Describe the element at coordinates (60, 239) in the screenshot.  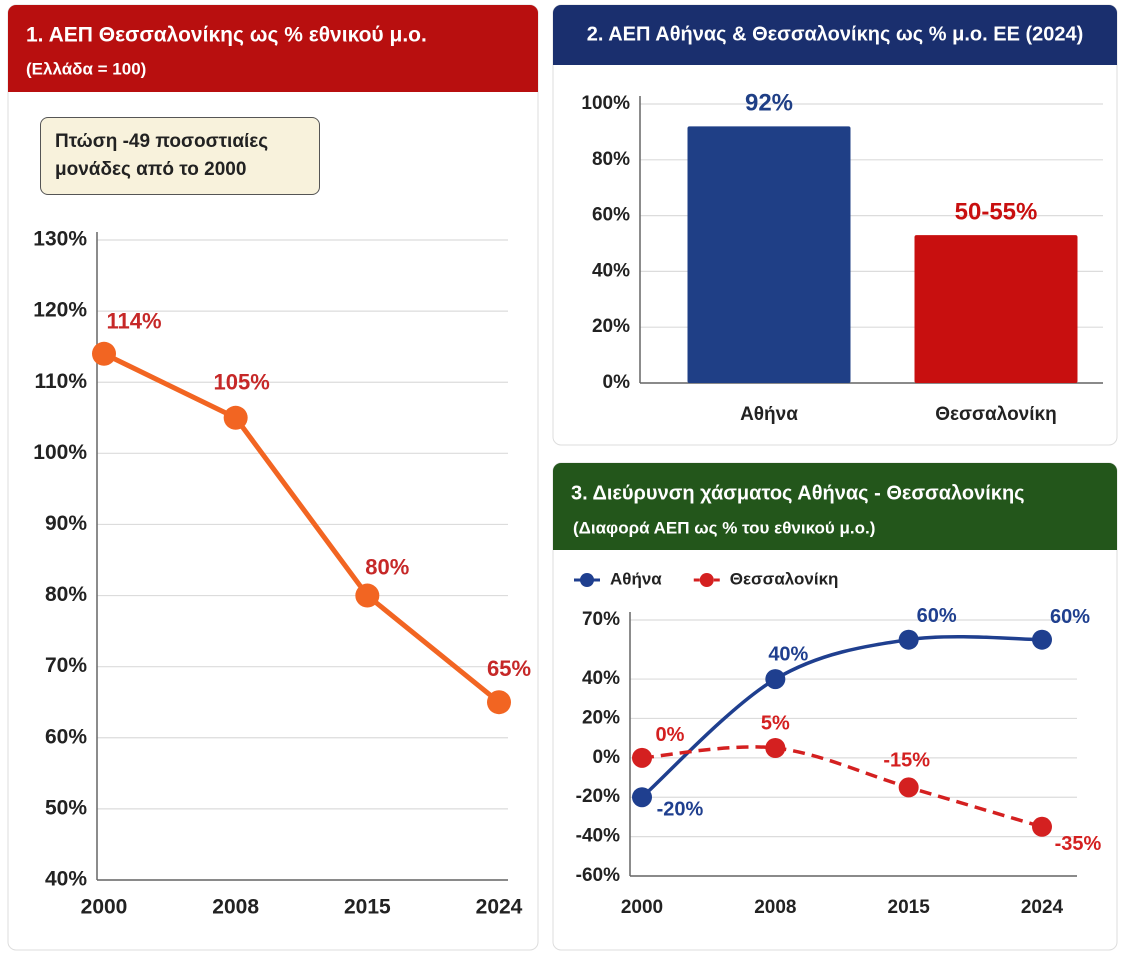
I see `y-tick-label: 130%` at that location.